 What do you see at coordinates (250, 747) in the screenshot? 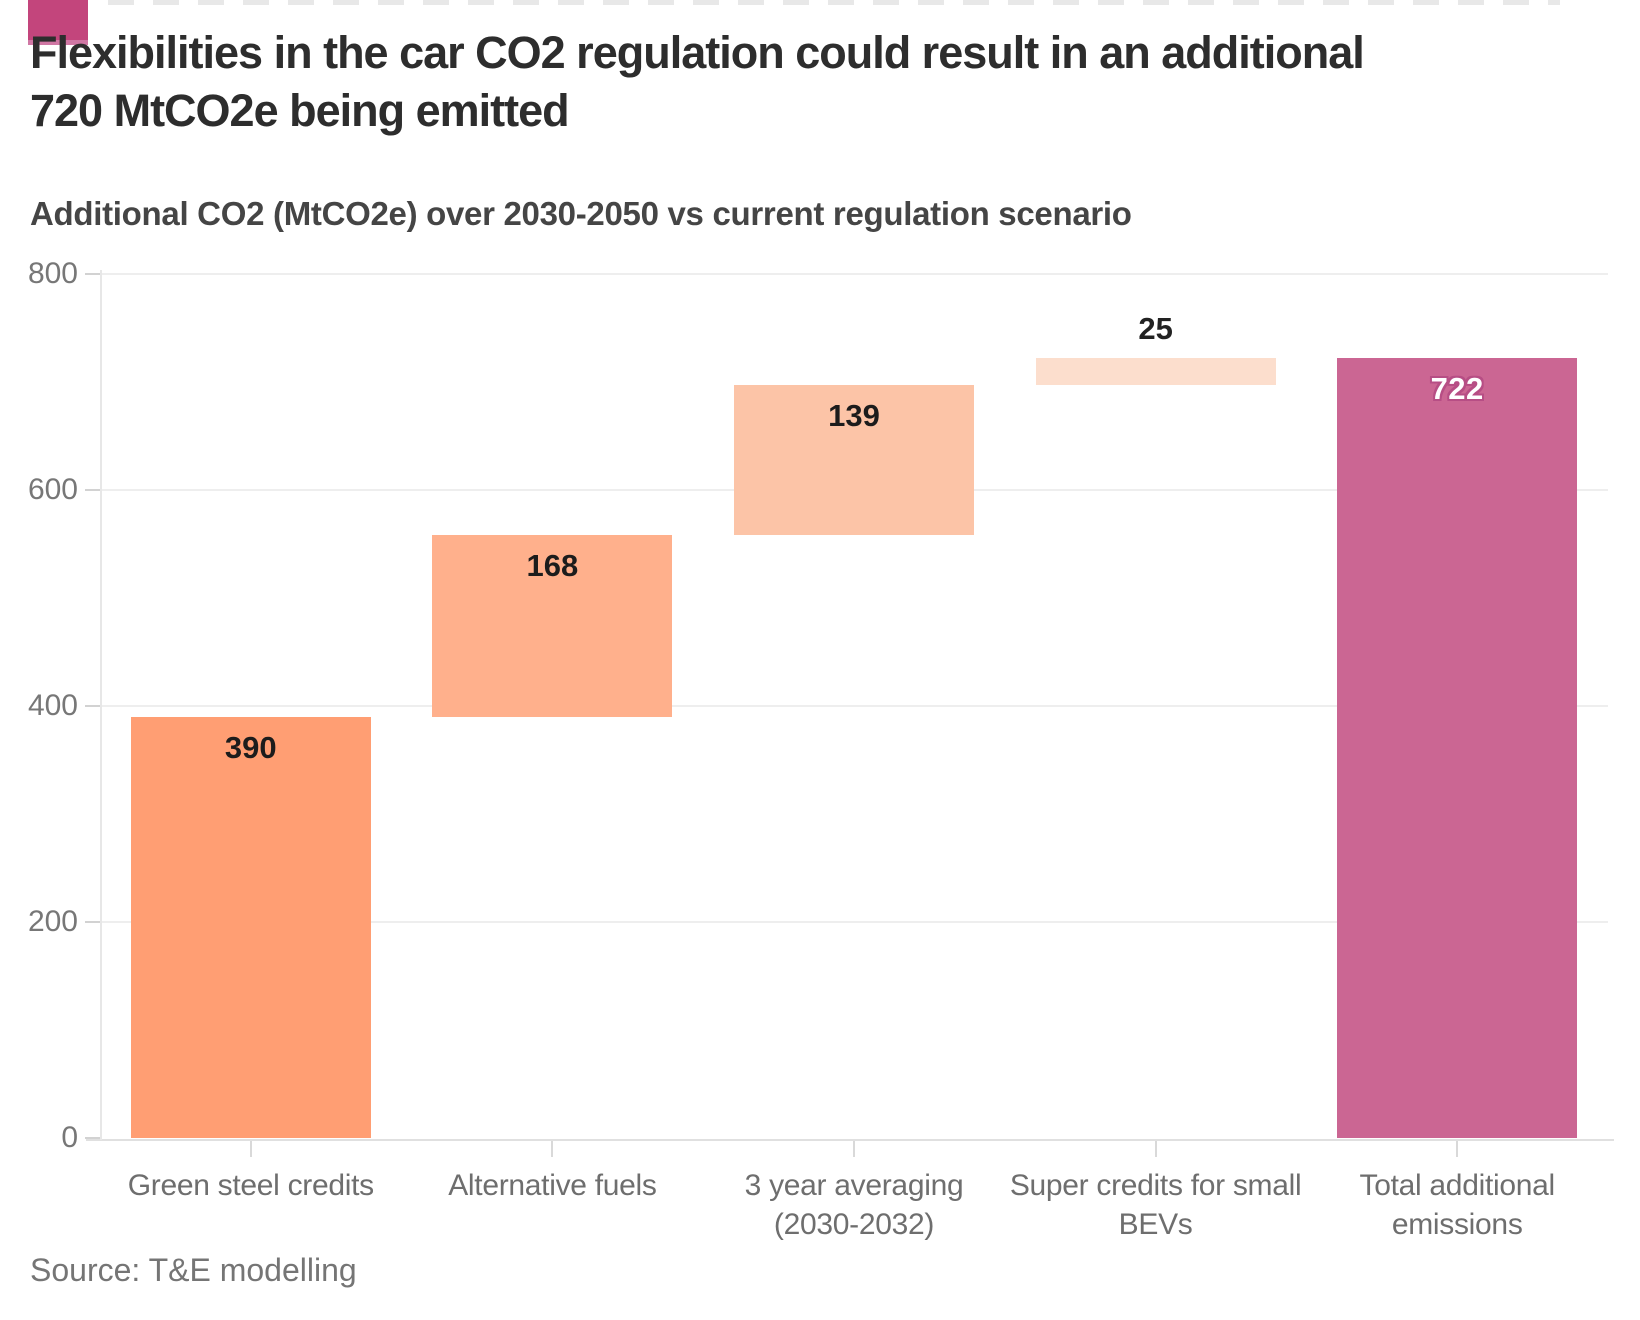
I see `bar-value-label: 390` at bounding box center [250, 747].